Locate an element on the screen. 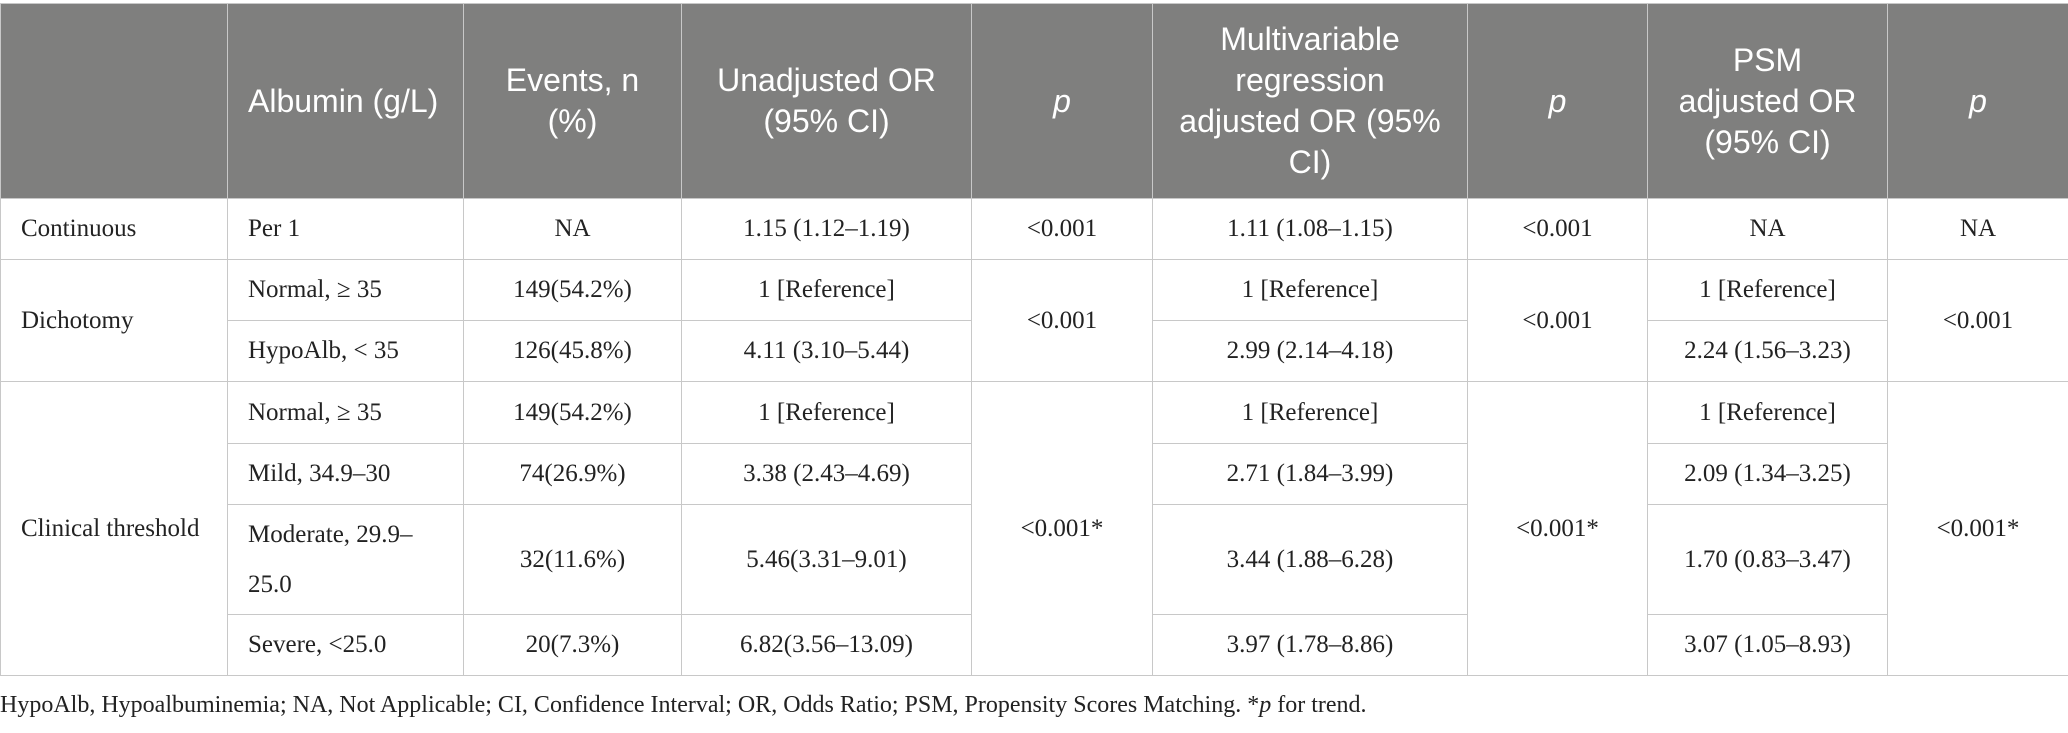 The image size is (2068, 733). cell-p-psm: <0.001* is located at coordinates (1977, 528).